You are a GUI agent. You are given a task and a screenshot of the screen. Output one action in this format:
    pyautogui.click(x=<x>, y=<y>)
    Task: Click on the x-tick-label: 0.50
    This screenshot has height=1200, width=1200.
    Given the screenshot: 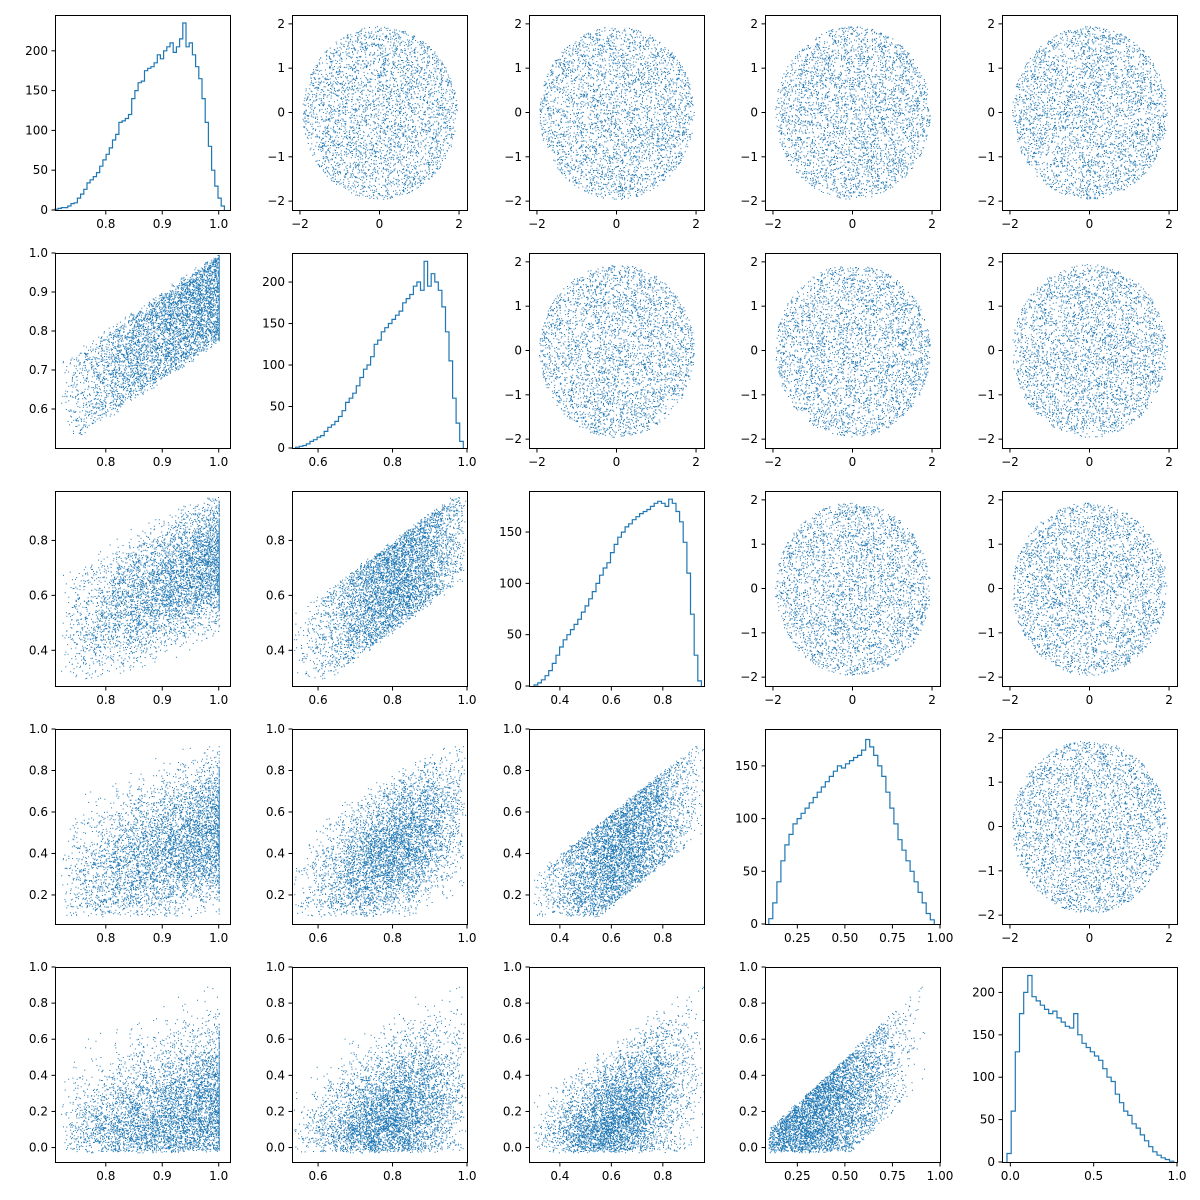 What is the action you would take?
    pyautogui.click(x=845, y=938)
    